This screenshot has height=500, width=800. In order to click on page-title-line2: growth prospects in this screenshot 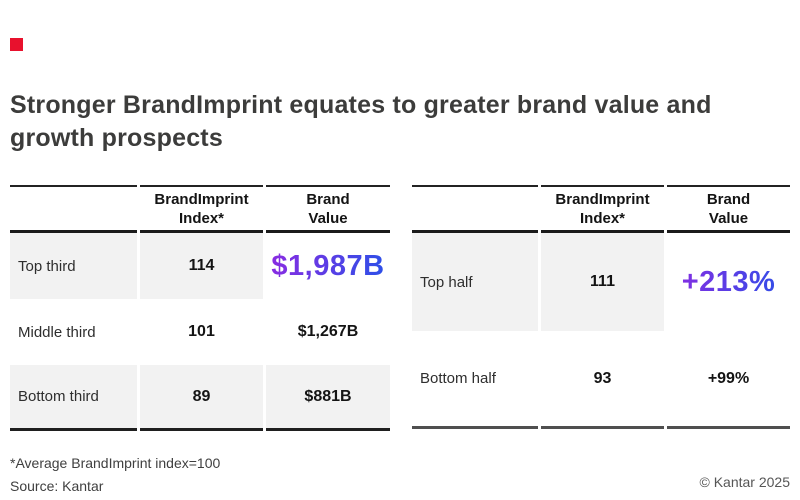, I will do `click(116, 138)`.